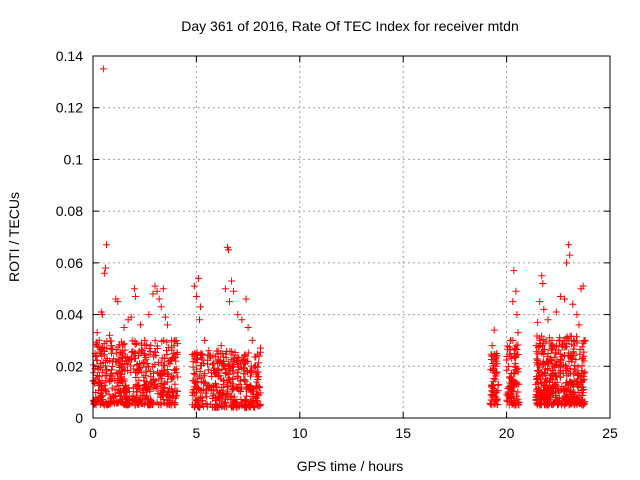 Image resolution: width=640 pixels, height=480 pixels. I want to click on y-tick-label: 0.08, so click(69, 211).